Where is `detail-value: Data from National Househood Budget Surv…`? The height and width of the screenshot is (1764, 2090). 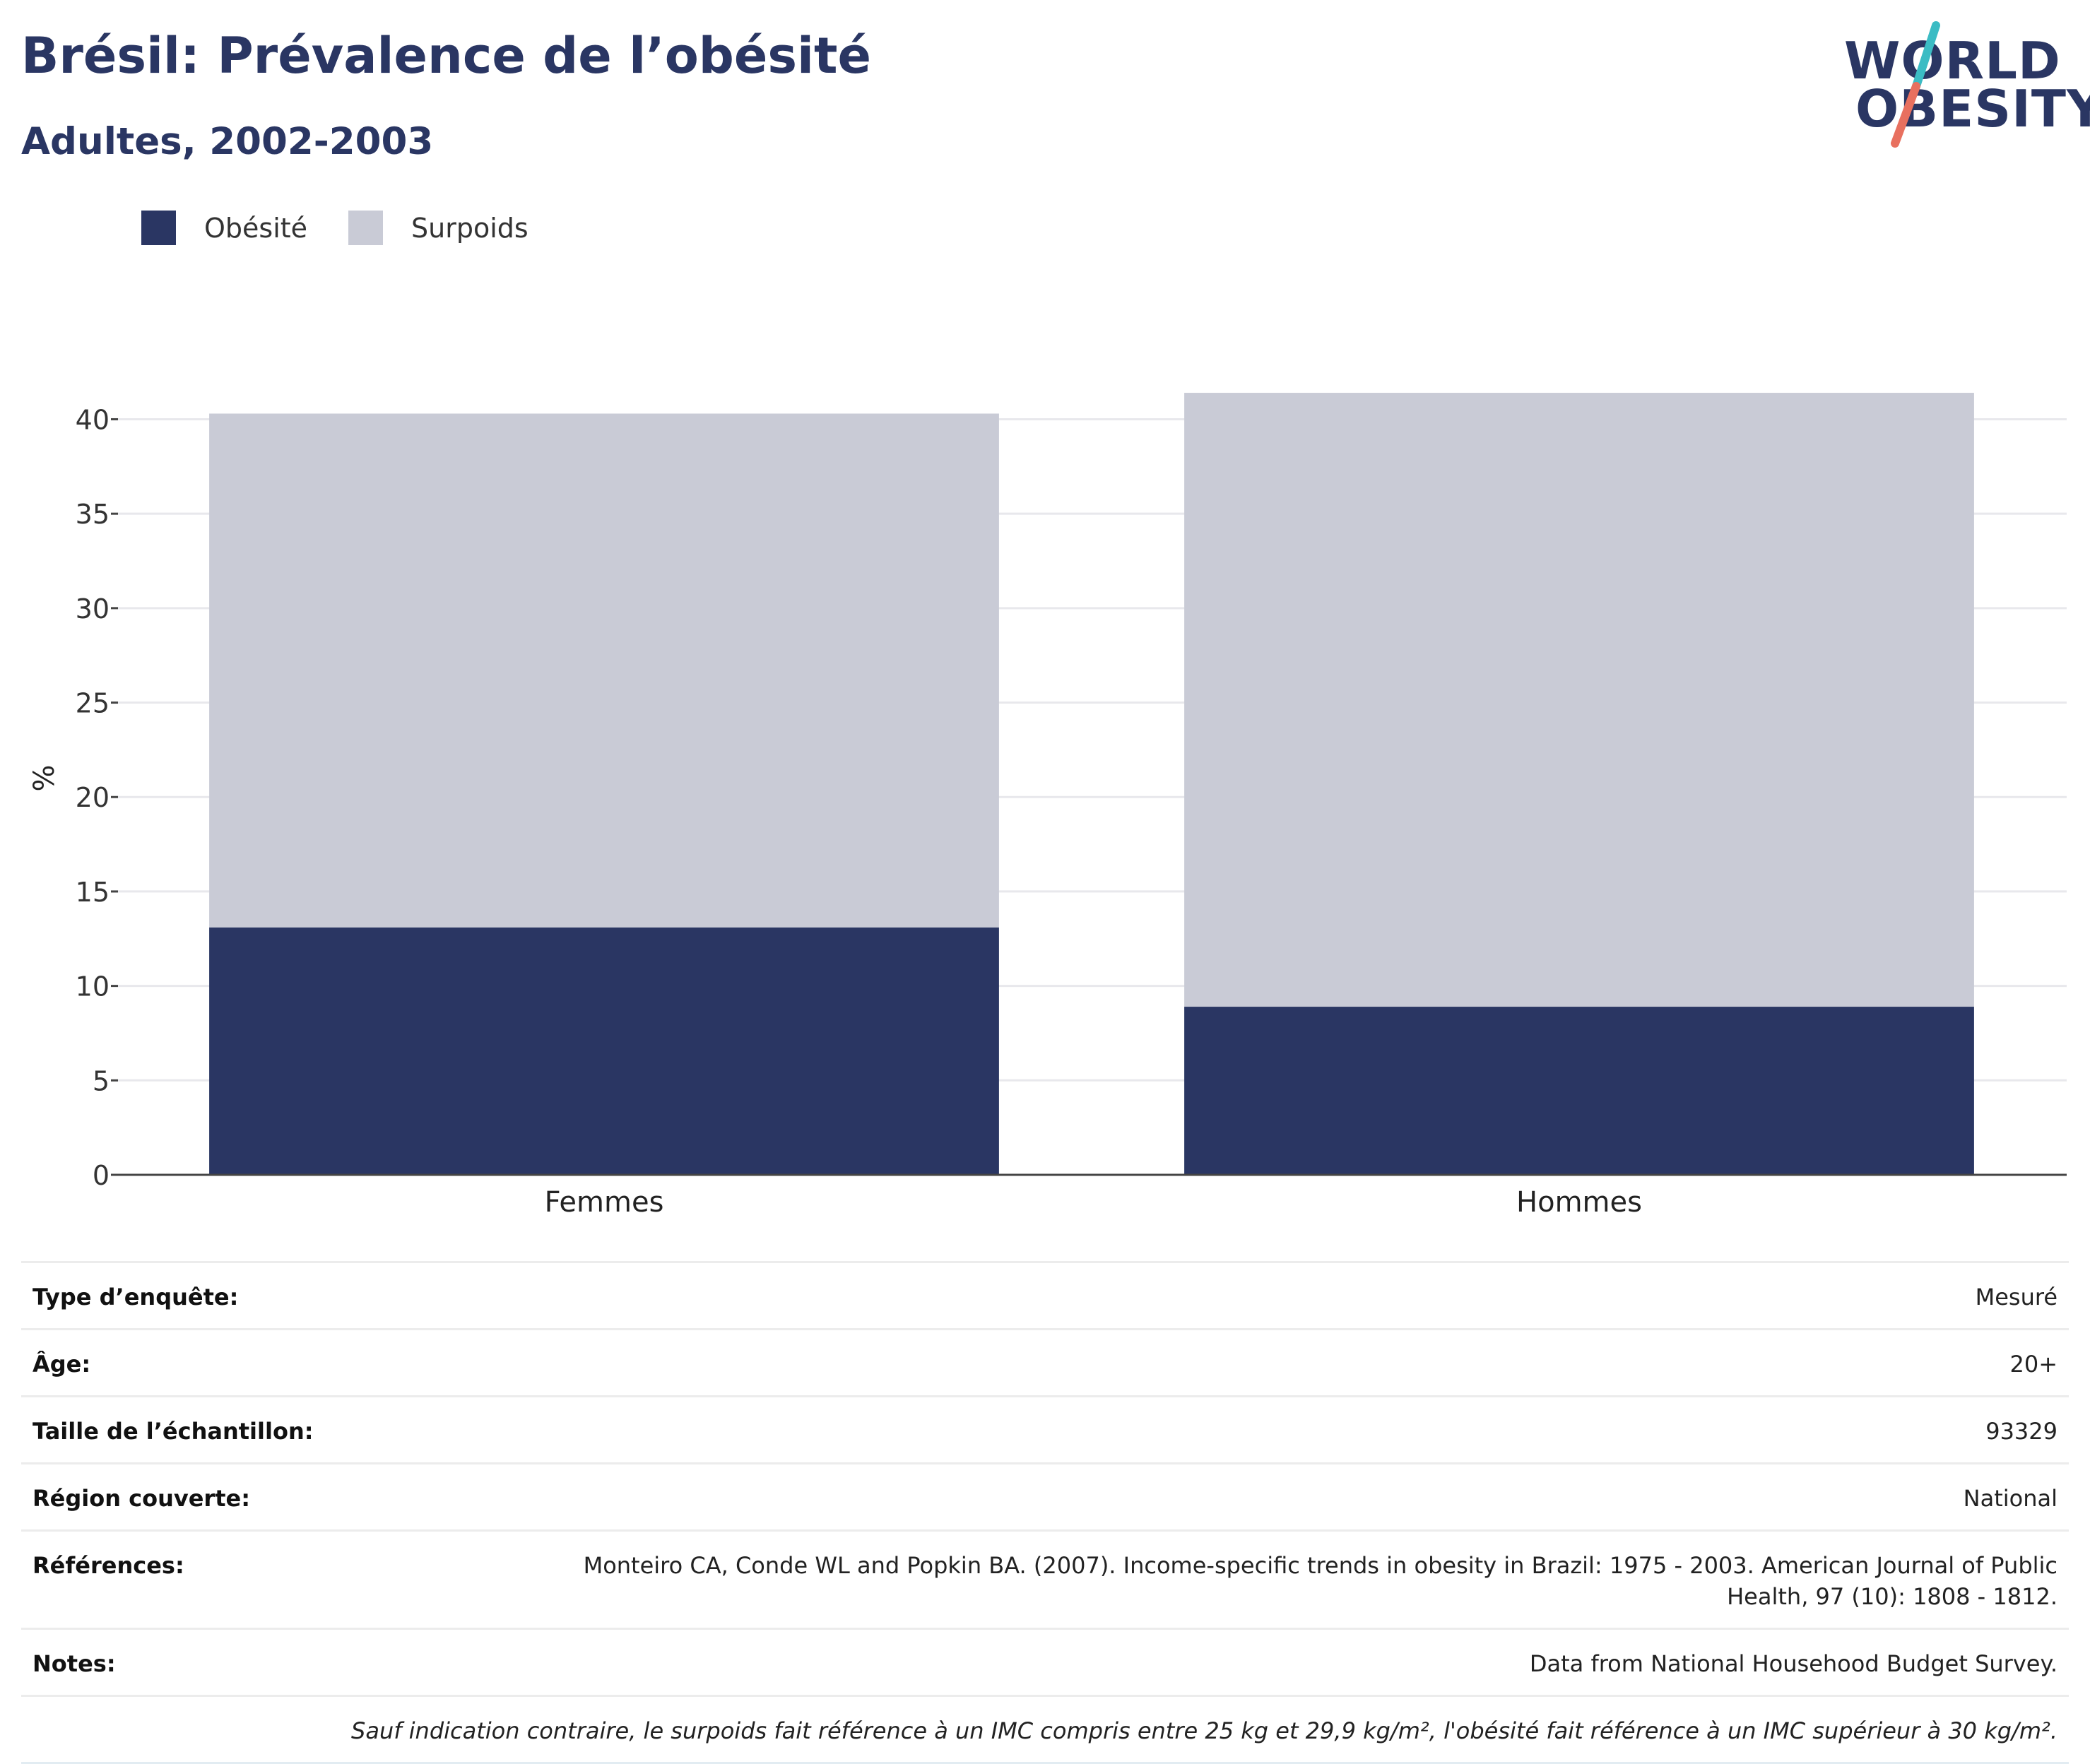 detail-value: Data from National Househood Budget Surv… is located at coordinates (1793, 1663).